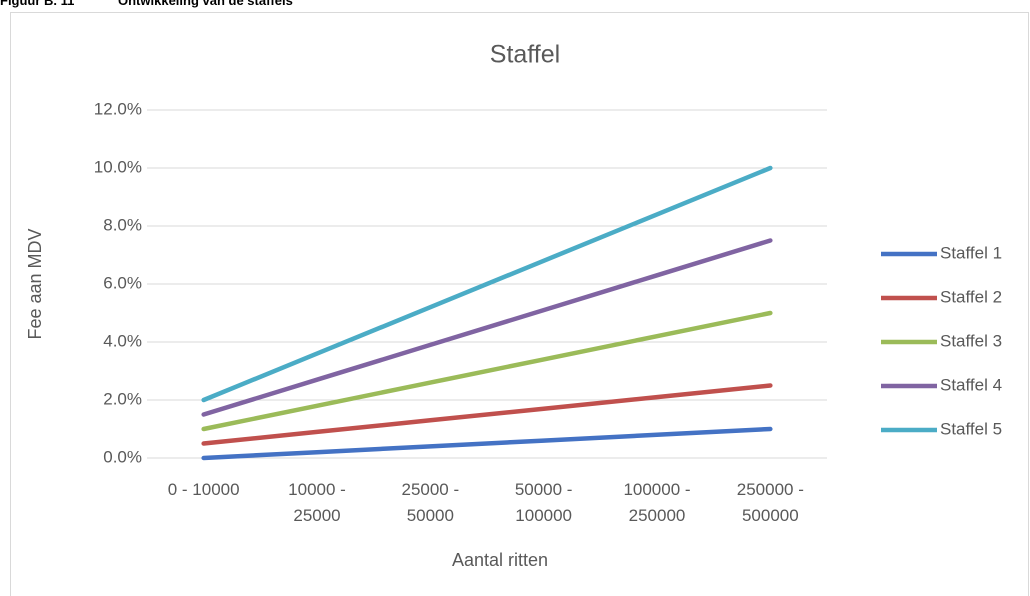 The height and width of the screenshot is (596, 1030). What do you see at coordinates (770, 502) in the screenshot?
I see `x-tick-label: 250000 - 500000` at bounding box center [770, 502].